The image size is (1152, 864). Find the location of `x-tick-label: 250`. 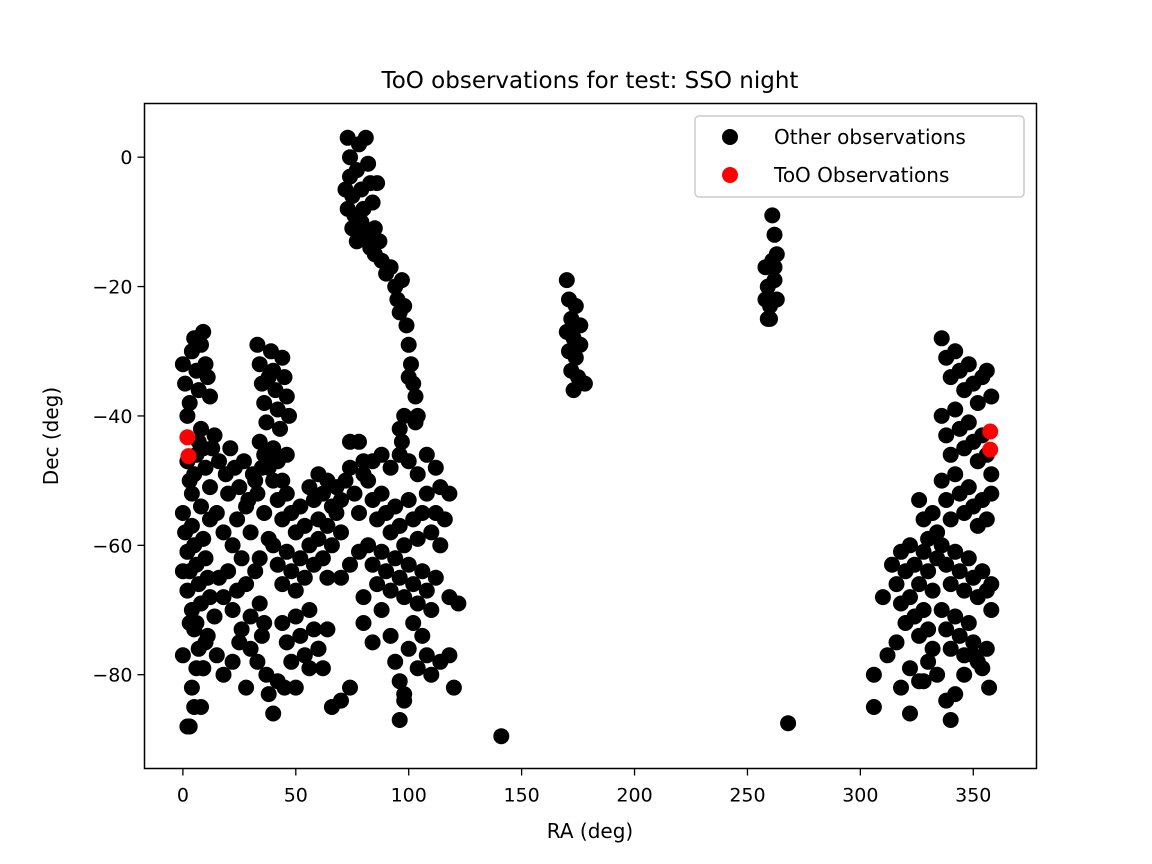

x-tick-label: 250 is located at coordinates (747, 796).